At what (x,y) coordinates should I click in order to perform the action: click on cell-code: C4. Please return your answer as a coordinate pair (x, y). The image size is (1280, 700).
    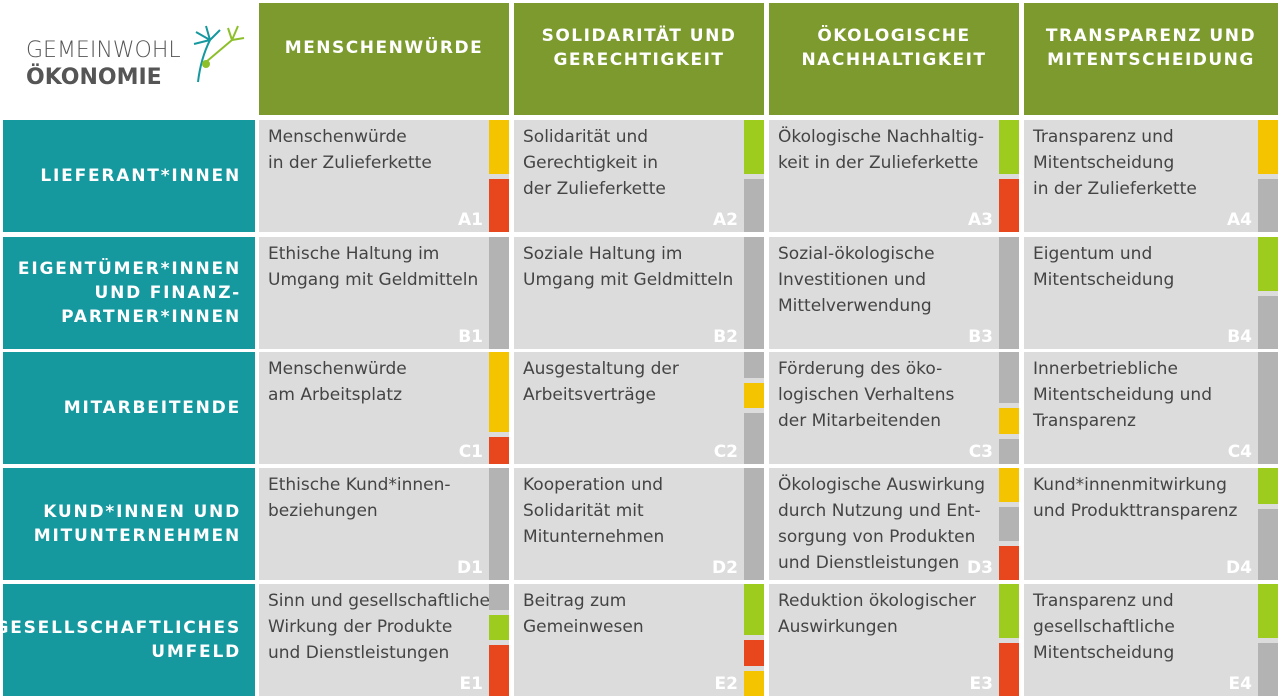
    Looking at the image, I should click on (1239, 452).